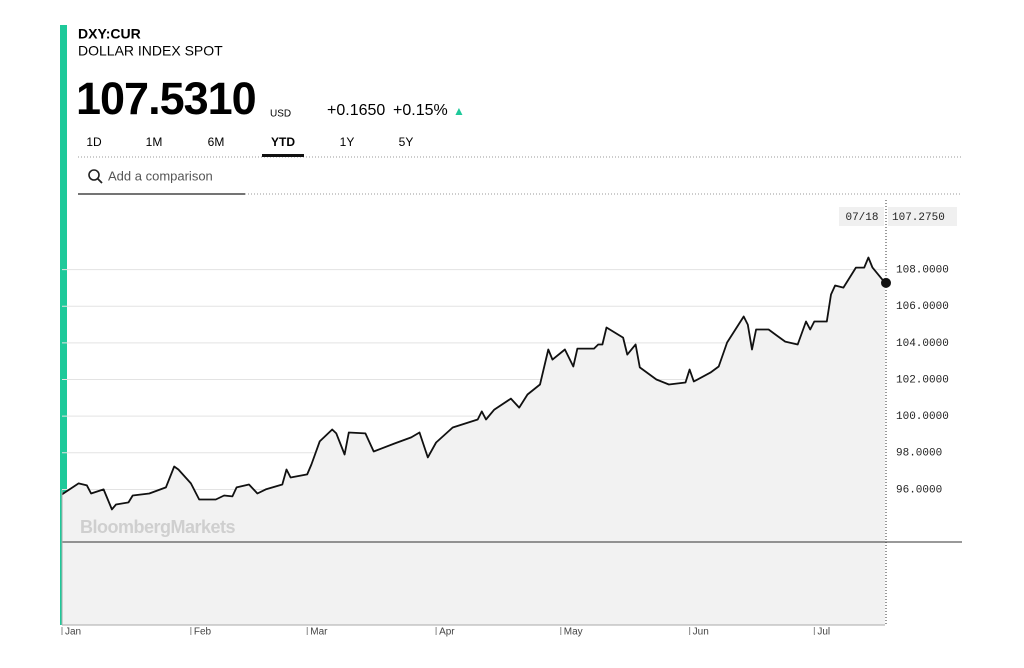  Describe the element at coordinates (406, 142) in the screenshot. I see `range-tab: 5Y` at that location.